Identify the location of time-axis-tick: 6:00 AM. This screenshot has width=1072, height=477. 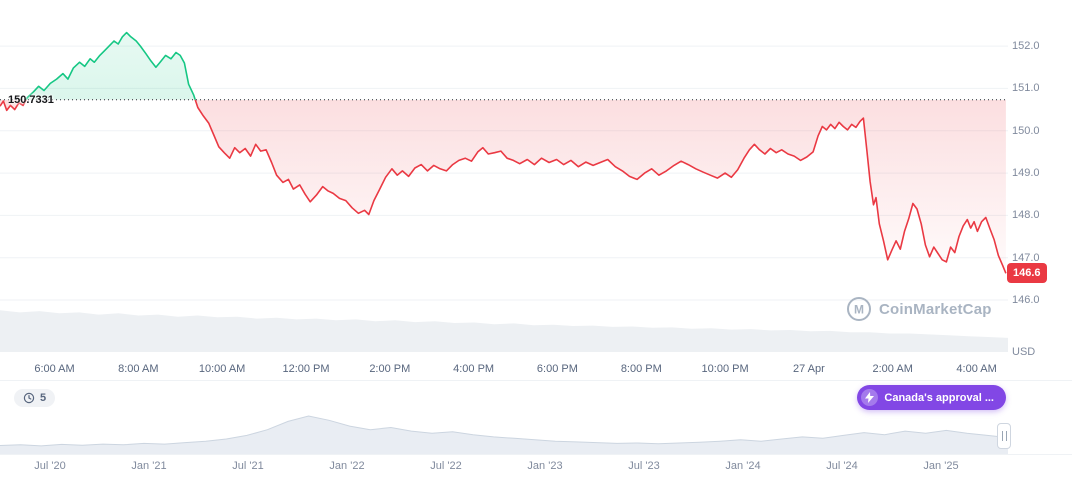
(54, 369).